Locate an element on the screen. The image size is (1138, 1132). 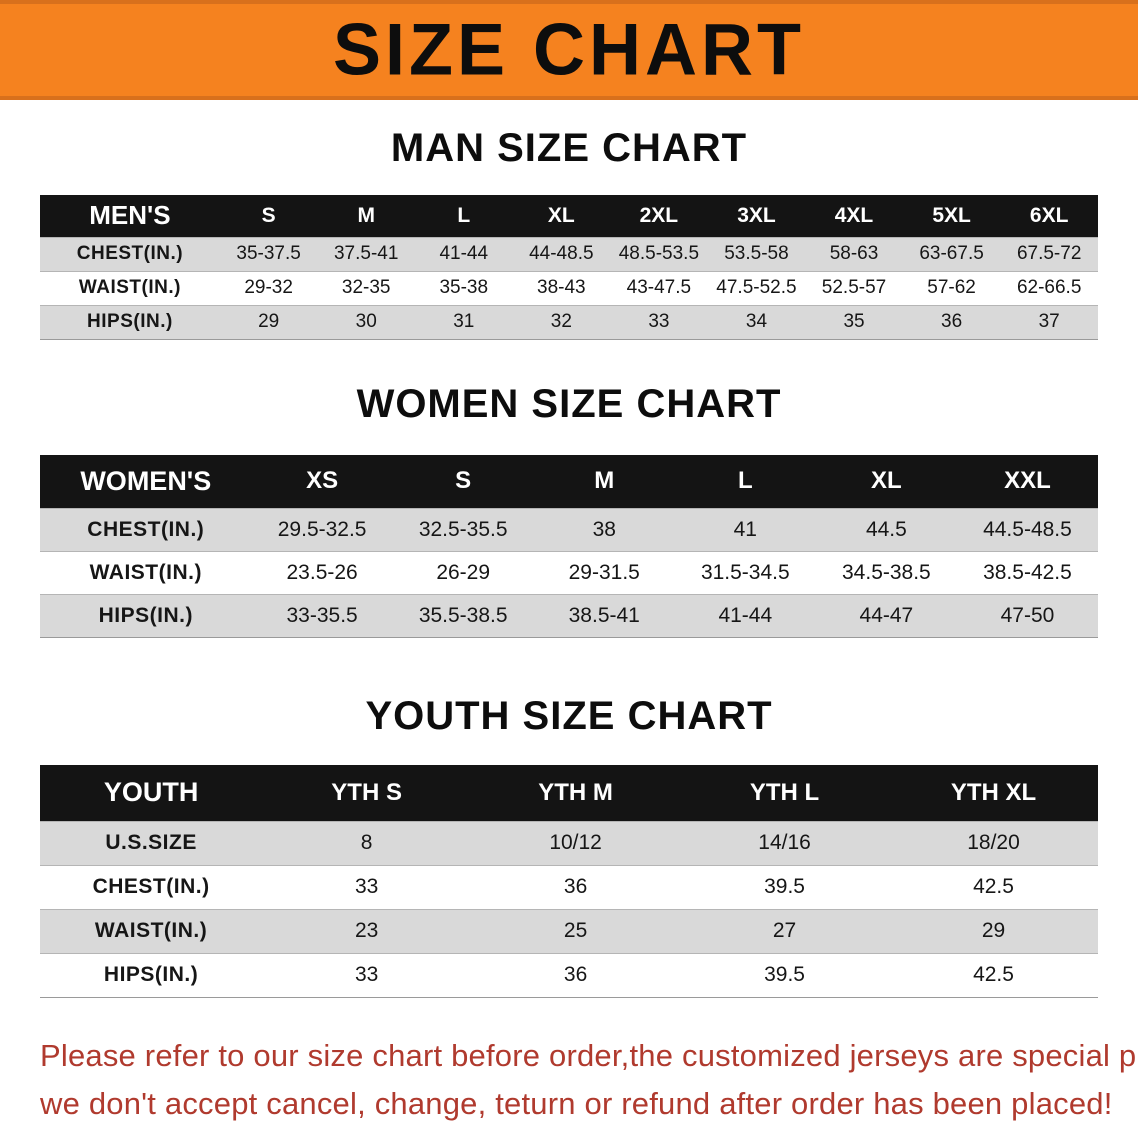
man-size-chart-heading: MAN SIZE CHART is located at coordinates (569, 148).